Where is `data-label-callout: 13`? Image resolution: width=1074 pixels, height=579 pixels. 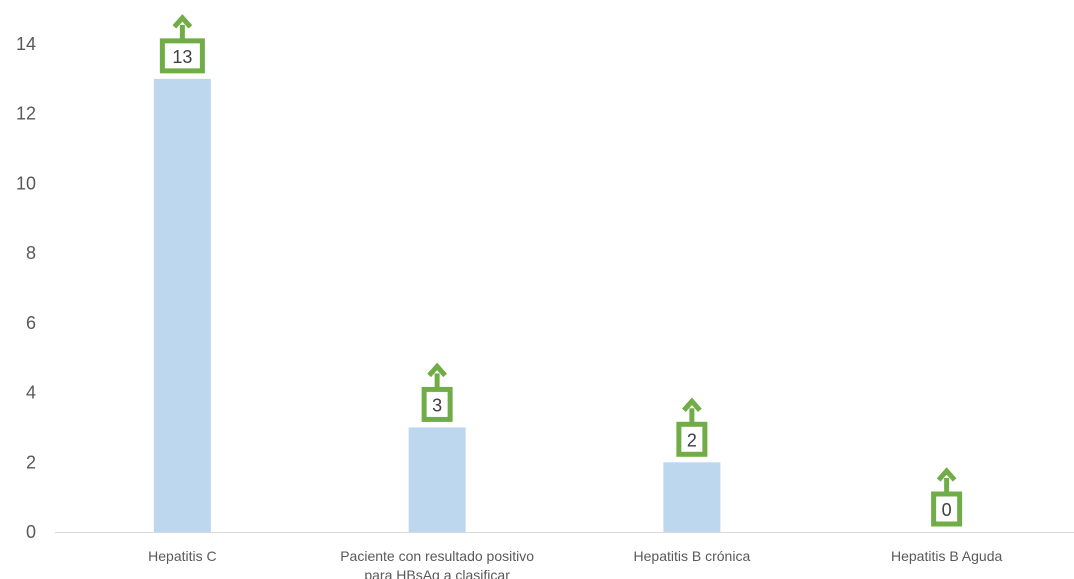 data-label-callout: 13 is located at coordinates (182, 44).